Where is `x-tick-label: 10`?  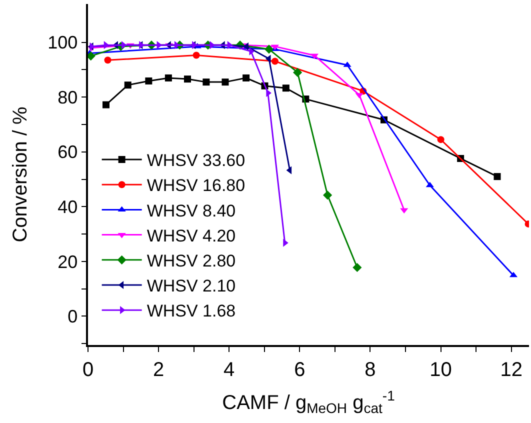
x-tick-label: 10 is located at coordinates (441, 369).